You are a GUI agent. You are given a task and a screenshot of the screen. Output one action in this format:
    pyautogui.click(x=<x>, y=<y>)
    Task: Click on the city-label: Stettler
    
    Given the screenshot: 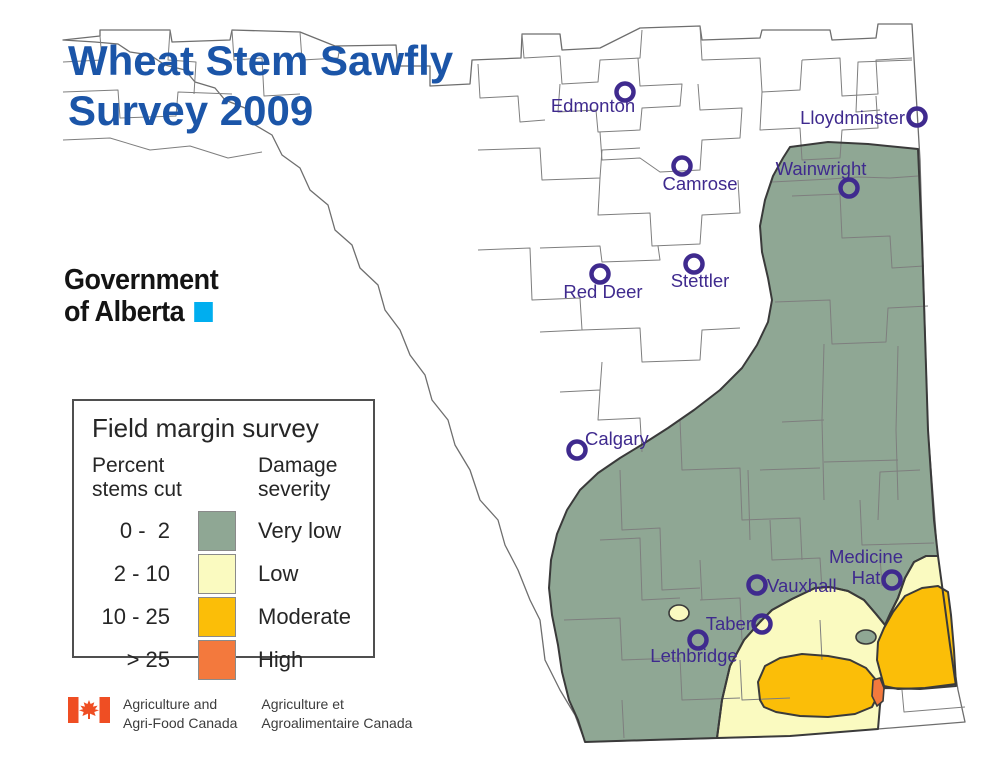 What is the action you would take?
    pyautogui.click(x=700, y=280)
    